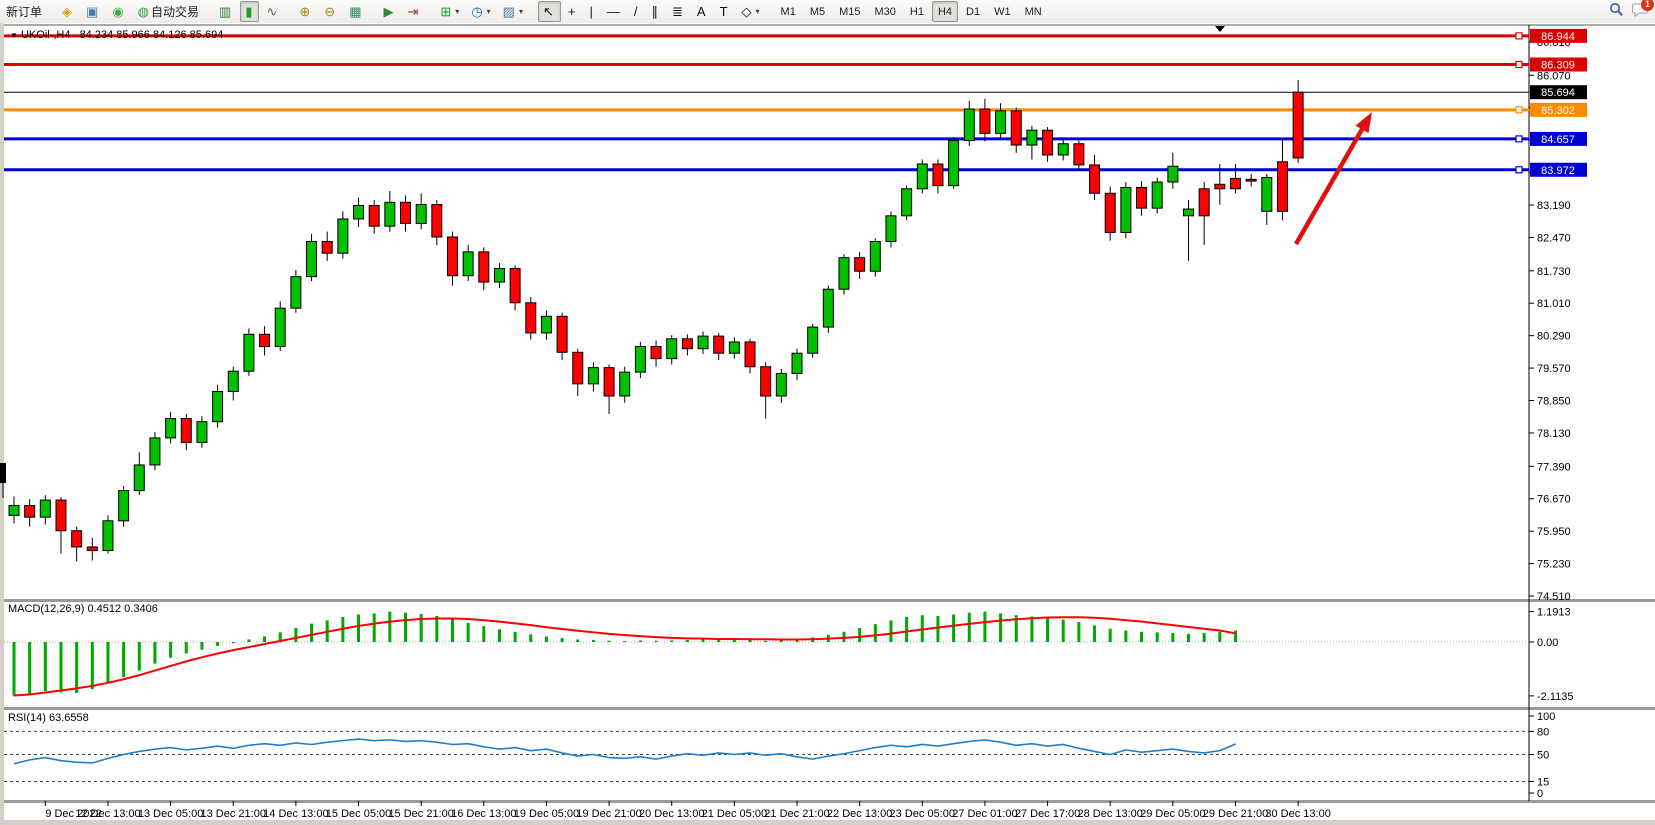 The width and height of the screenshot is (1655, 825). I want to click on toolbar-right-group: 1, so click(1631, 10).